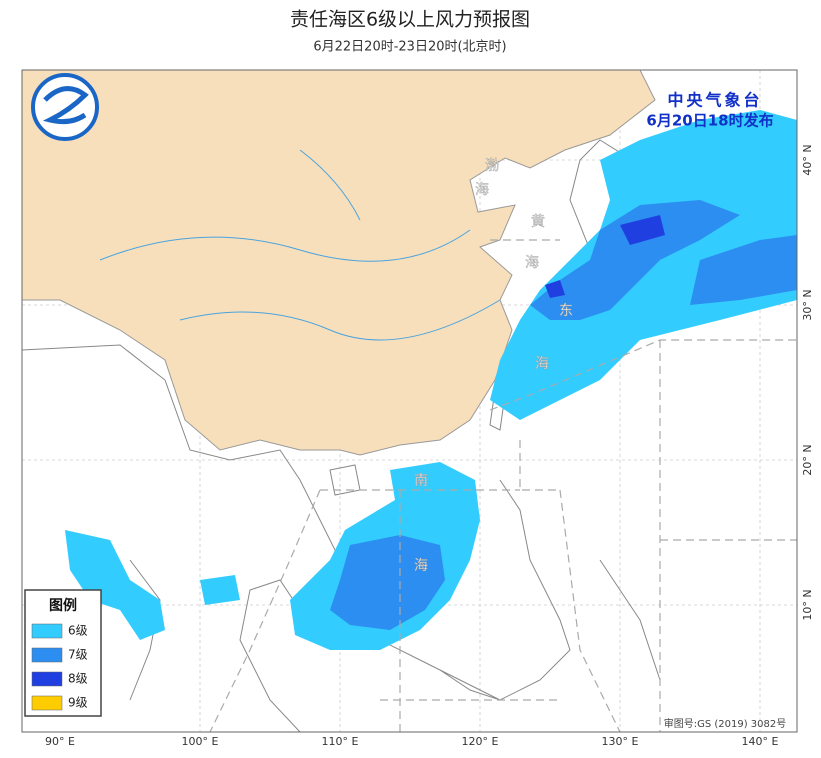 This screenshot has width=821, height=758. Describe the element at coordinates (807, 304) in the screenshot. I see `latitude-label: 30° N` at that location.